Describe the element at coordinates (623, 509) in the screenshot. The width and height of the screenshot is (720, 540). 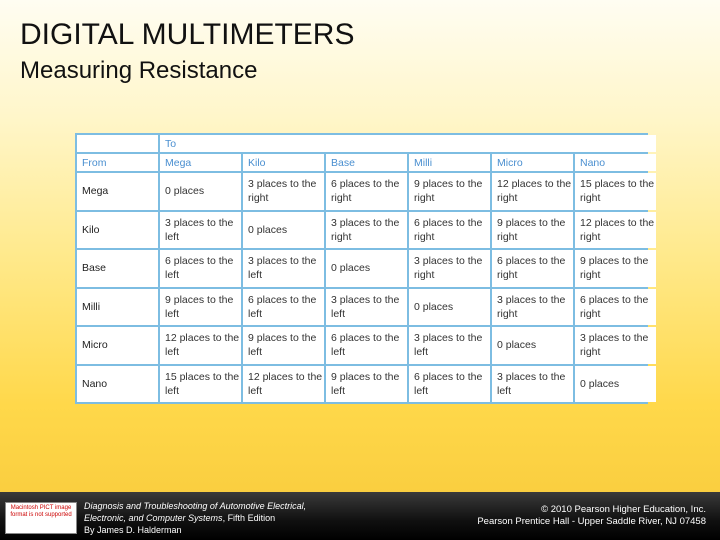
I see `copyright-line-1: © 2010 Pearson Higher Education, Inc.` at that location.